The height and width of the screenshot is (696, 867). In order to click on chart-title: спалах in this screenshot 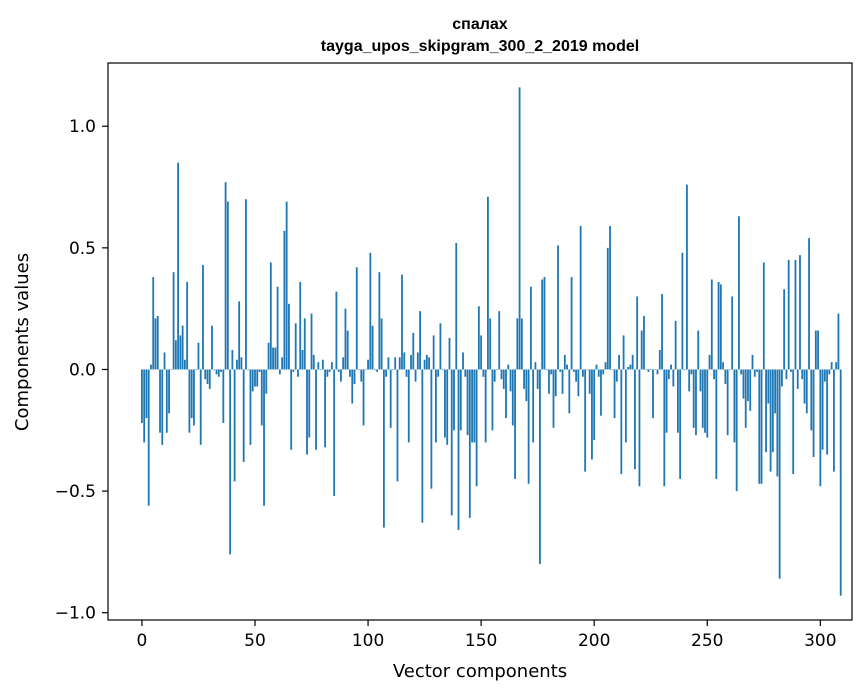, I will do `click(480, 24)`.